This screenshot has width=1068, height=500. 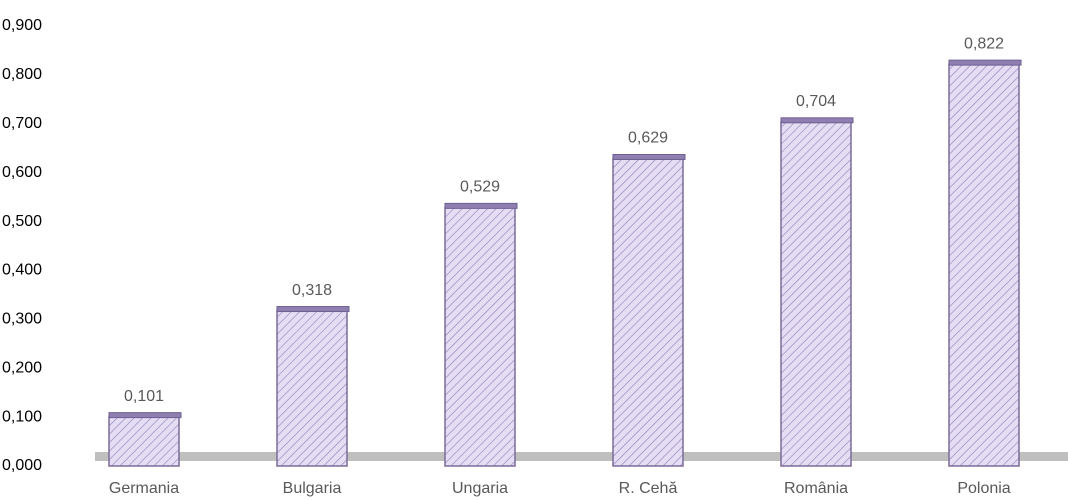 I want to click on y-tick-label: 0,100, so click(x=22, y=416).